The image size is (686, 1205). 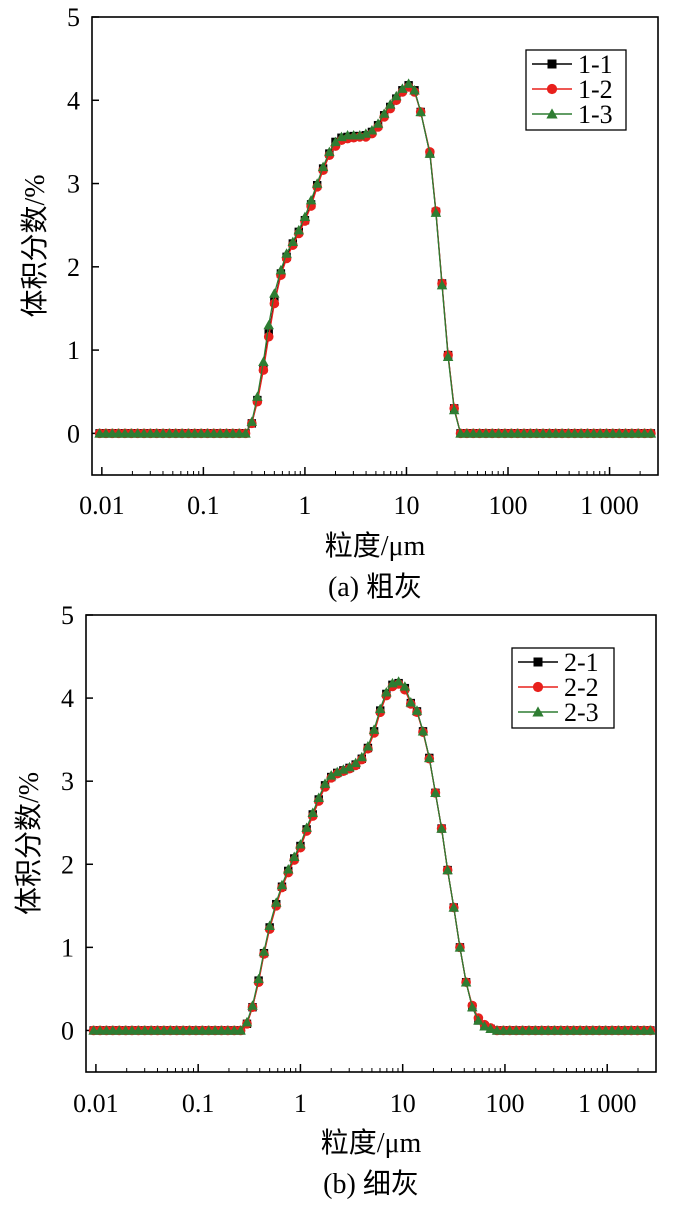 What do you see at coordinates (67, 615) in the screenshot?
I see `y-tick-label: 5` at bounding box center [67, 615].